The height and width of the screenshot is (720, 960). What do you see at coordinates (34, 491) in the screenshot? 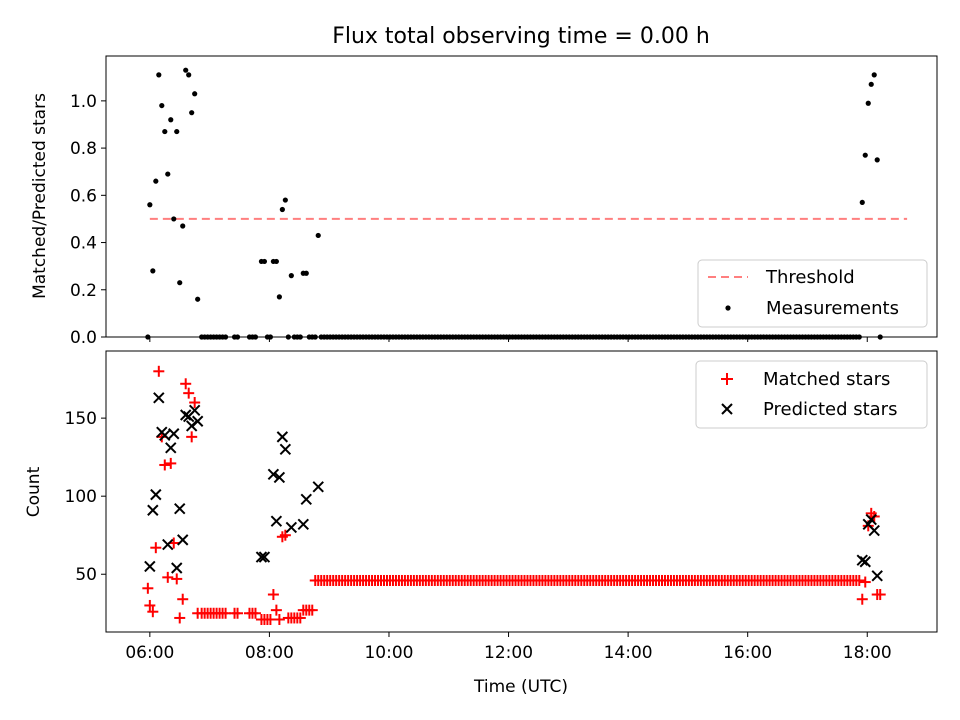
I see `count-y-label: Count` at bounding box center [34, 491].